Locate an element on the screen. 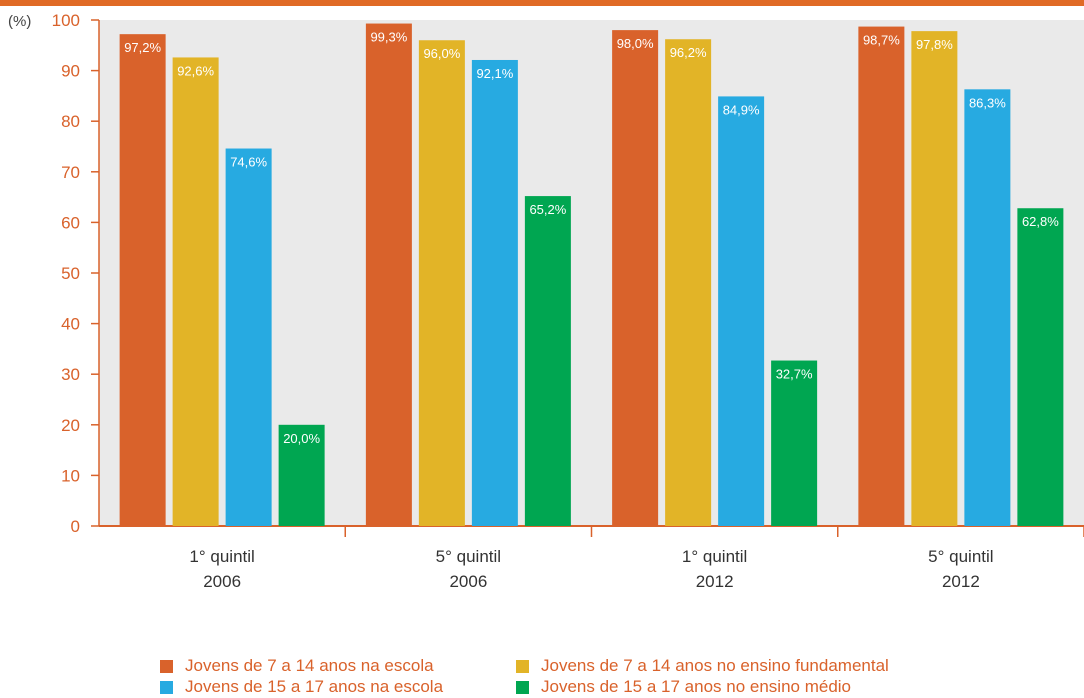 The height and width of the screenshot is (698, 1084). y-axis-unit-label: (%) is located at coordinates (19, 21).